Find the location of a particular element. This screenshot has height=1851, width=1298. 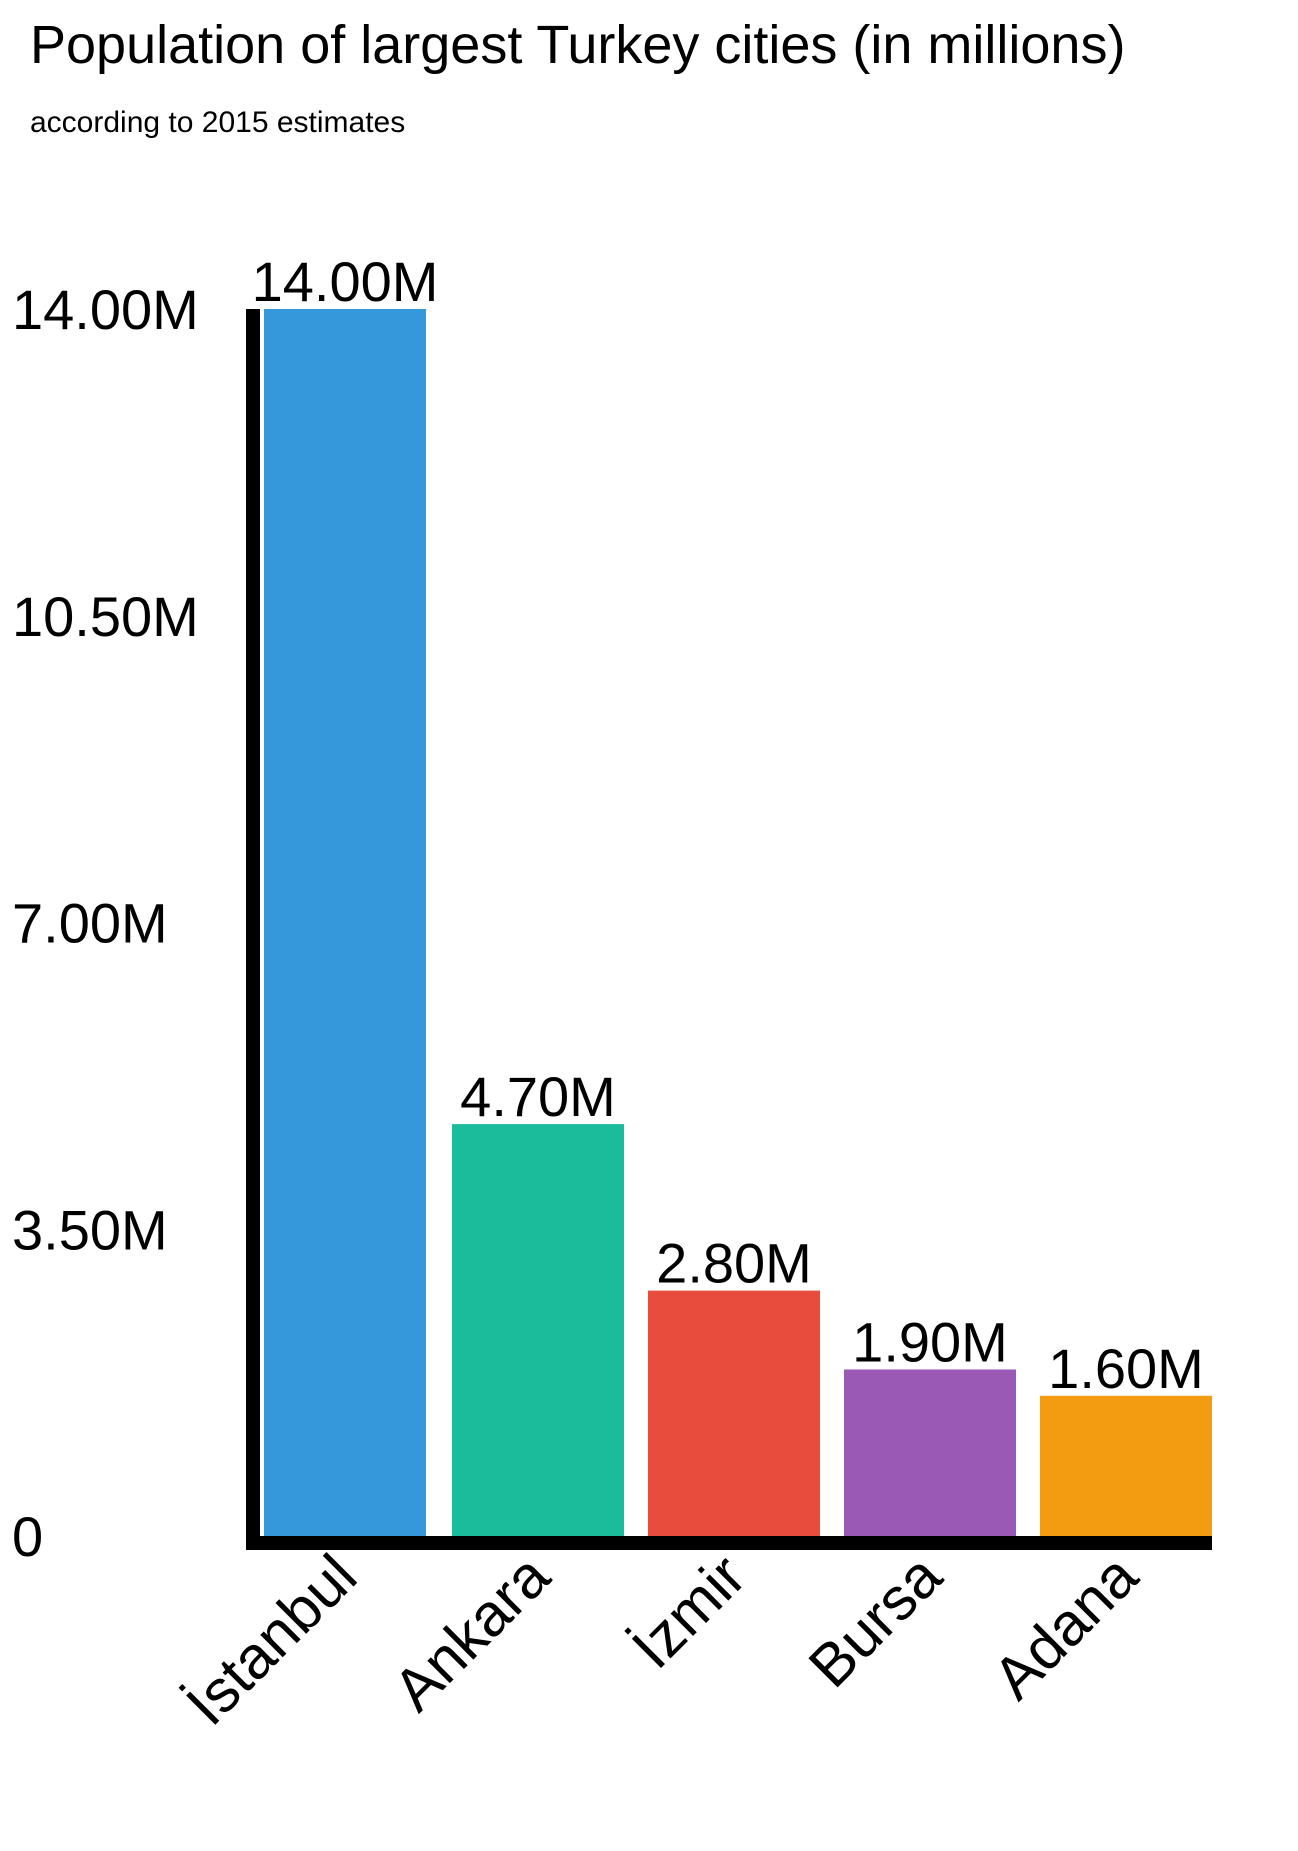

category-label-3: Bursa is located at coordinates (875, 1620).